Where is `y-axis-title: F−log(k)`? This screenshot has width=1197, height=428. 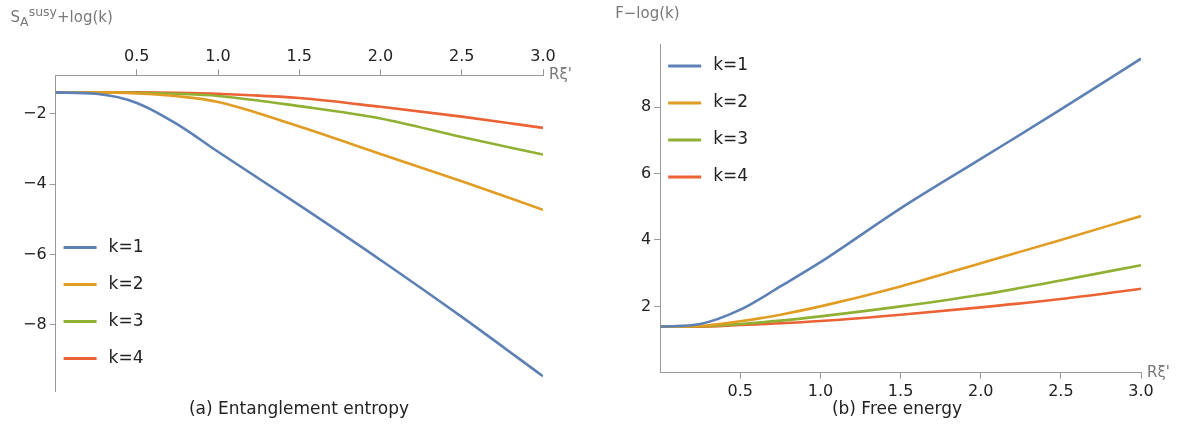
y-axis-title: F−log(k) is located at coordinates (647, 13).